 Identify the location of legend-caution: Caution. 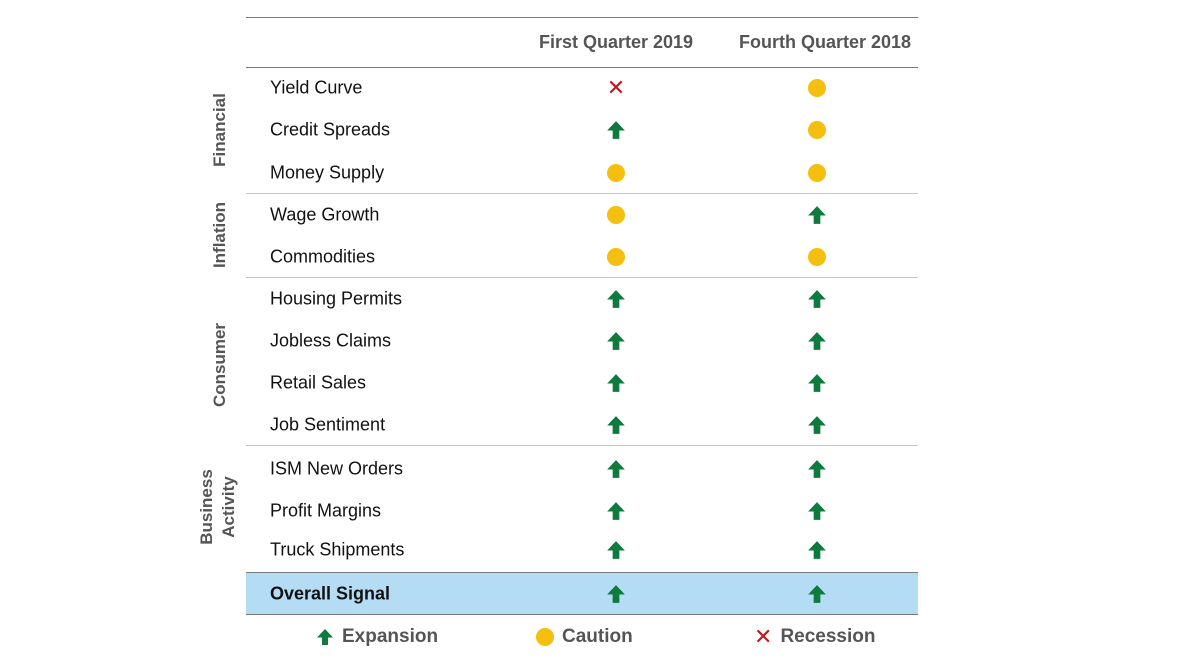
(584, 637).